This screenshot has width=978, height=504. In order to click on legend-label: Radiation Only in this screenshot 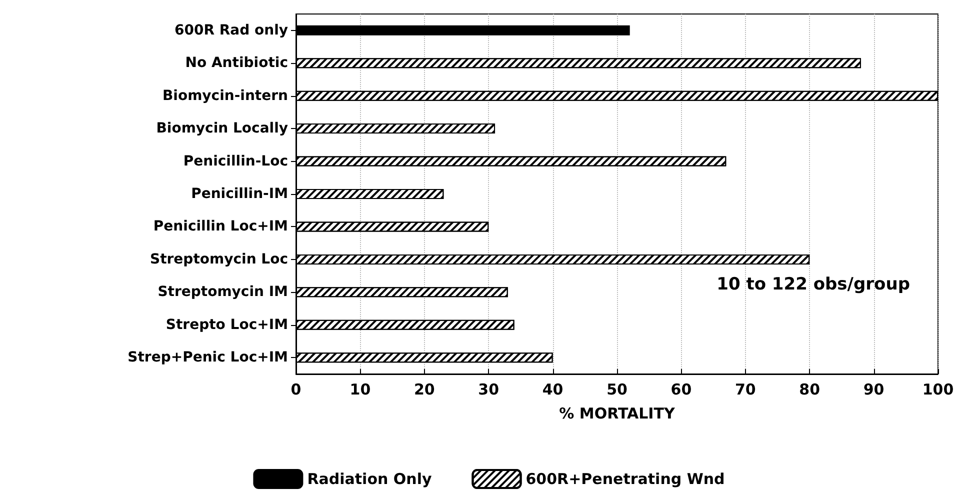, I will do `click(369, 479)`.